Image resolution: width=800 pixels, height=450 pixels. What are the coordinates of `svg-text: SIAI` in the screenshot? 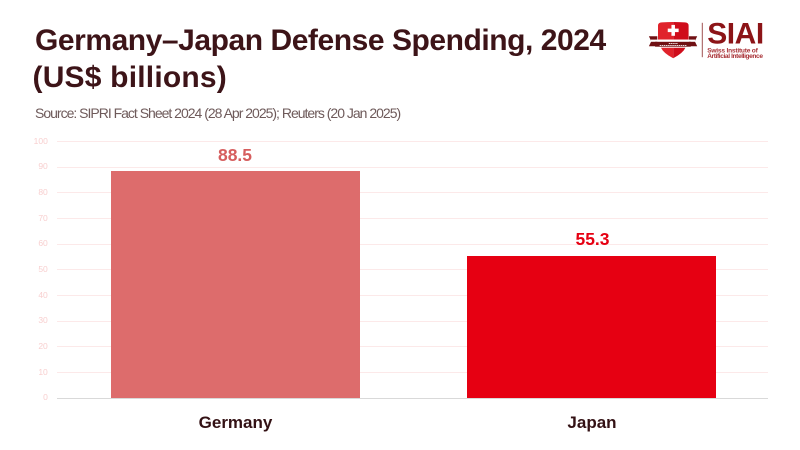 It's located at (735, 33).